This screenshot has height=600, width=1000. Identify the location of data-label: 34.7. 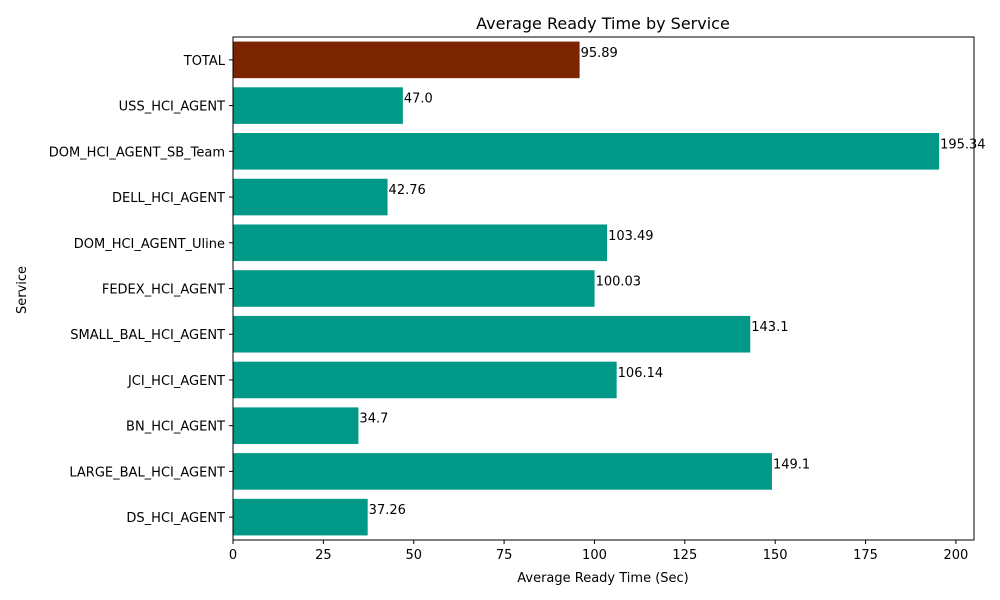
(373, 419).